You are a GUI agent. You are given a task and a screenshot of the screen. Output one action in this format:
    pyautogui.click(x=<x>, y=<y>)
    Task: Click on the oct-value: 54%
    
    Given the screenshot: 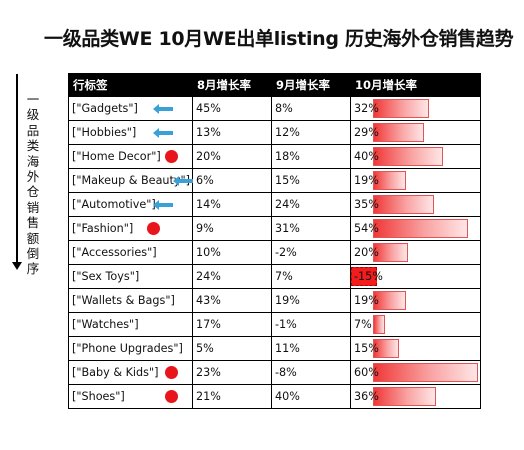 What is the action you would take?
    pyautogui.click(x=366, y=228)
    